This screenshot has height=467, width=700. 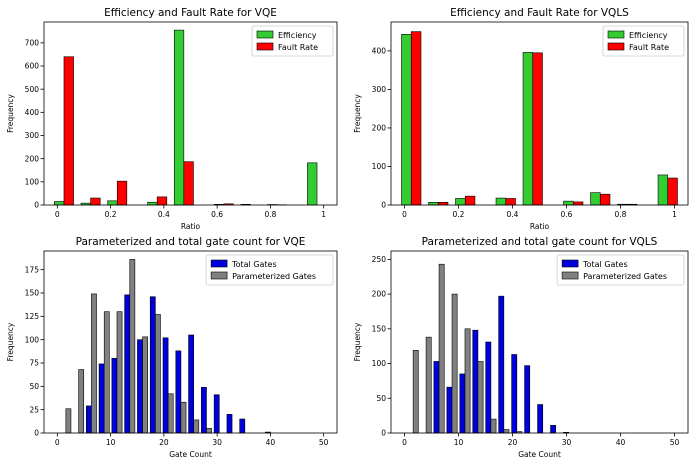 I want to click on x-tick-label: 50, so click(x=675, y=442).